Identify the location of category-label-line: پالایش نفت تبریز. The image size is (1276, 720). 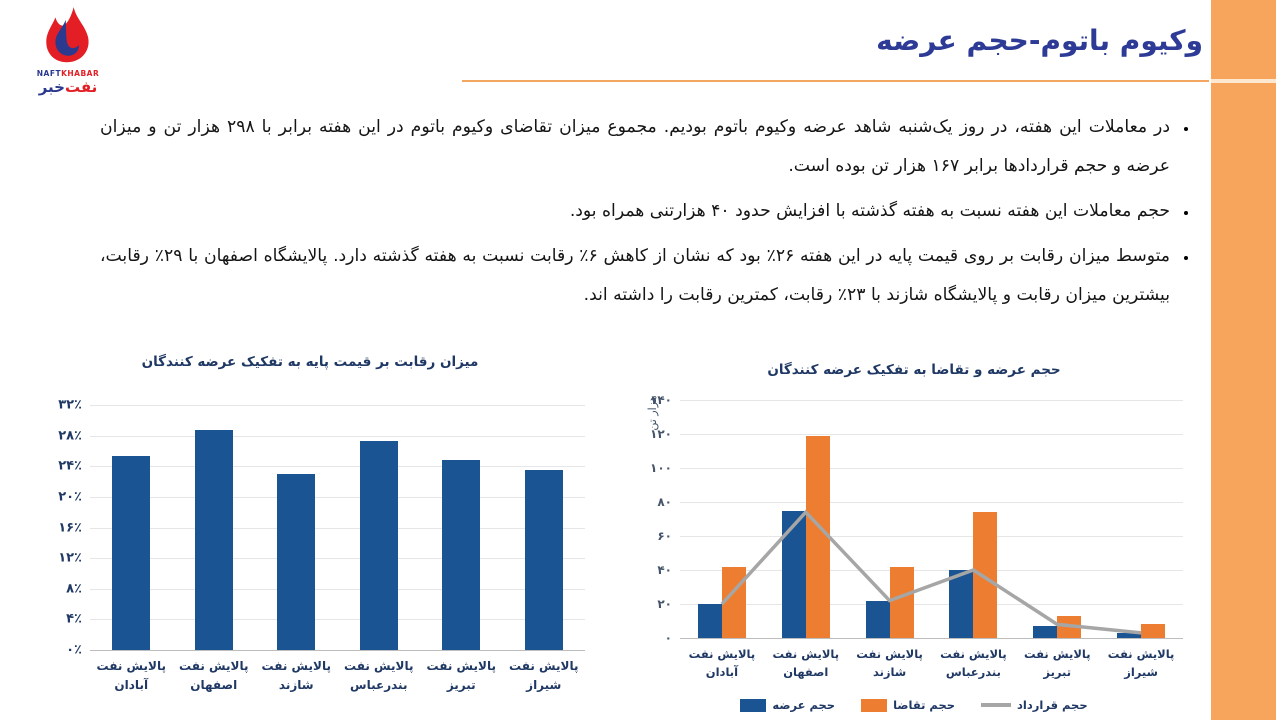
(1057, 663).